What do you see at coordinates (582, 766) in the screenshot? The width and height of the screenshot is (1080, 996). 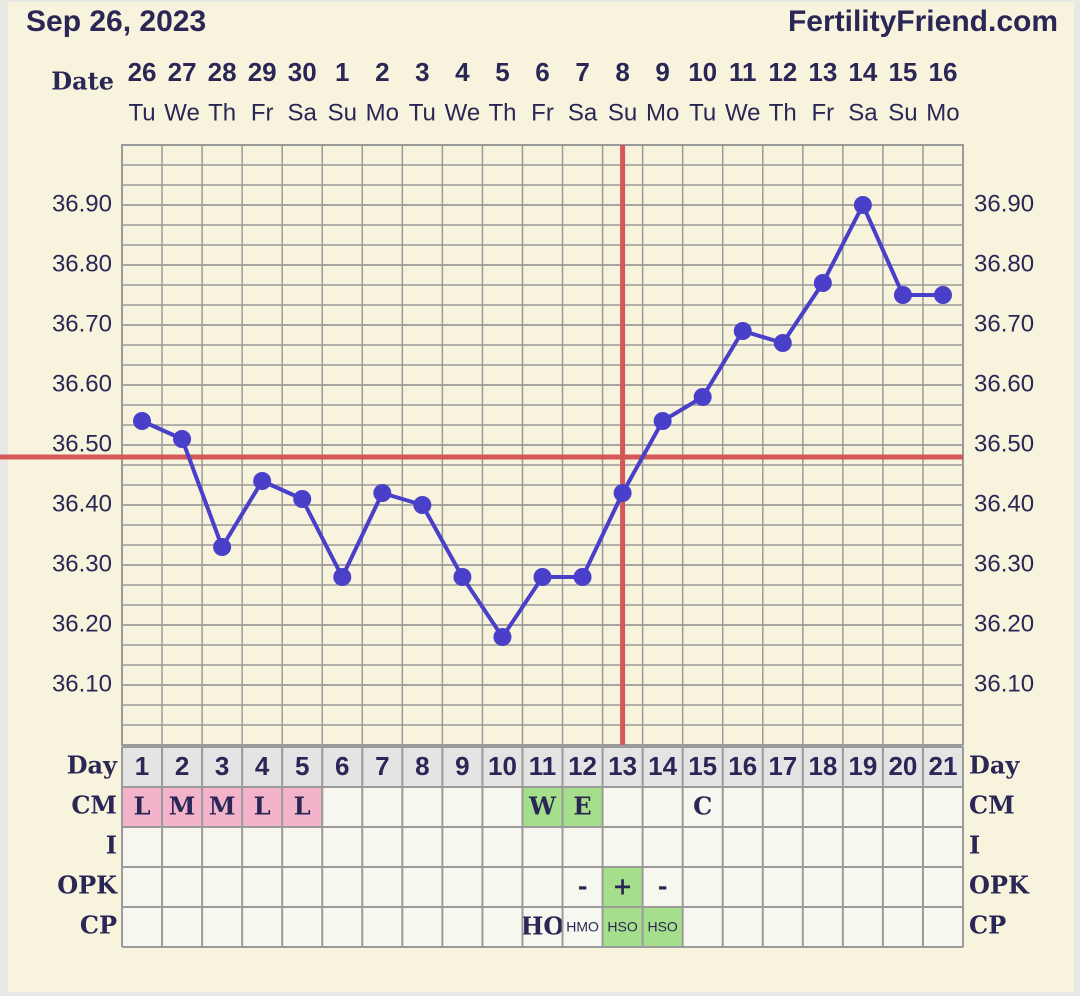 I see `day-number: 12` at bounding box center [582, 766].